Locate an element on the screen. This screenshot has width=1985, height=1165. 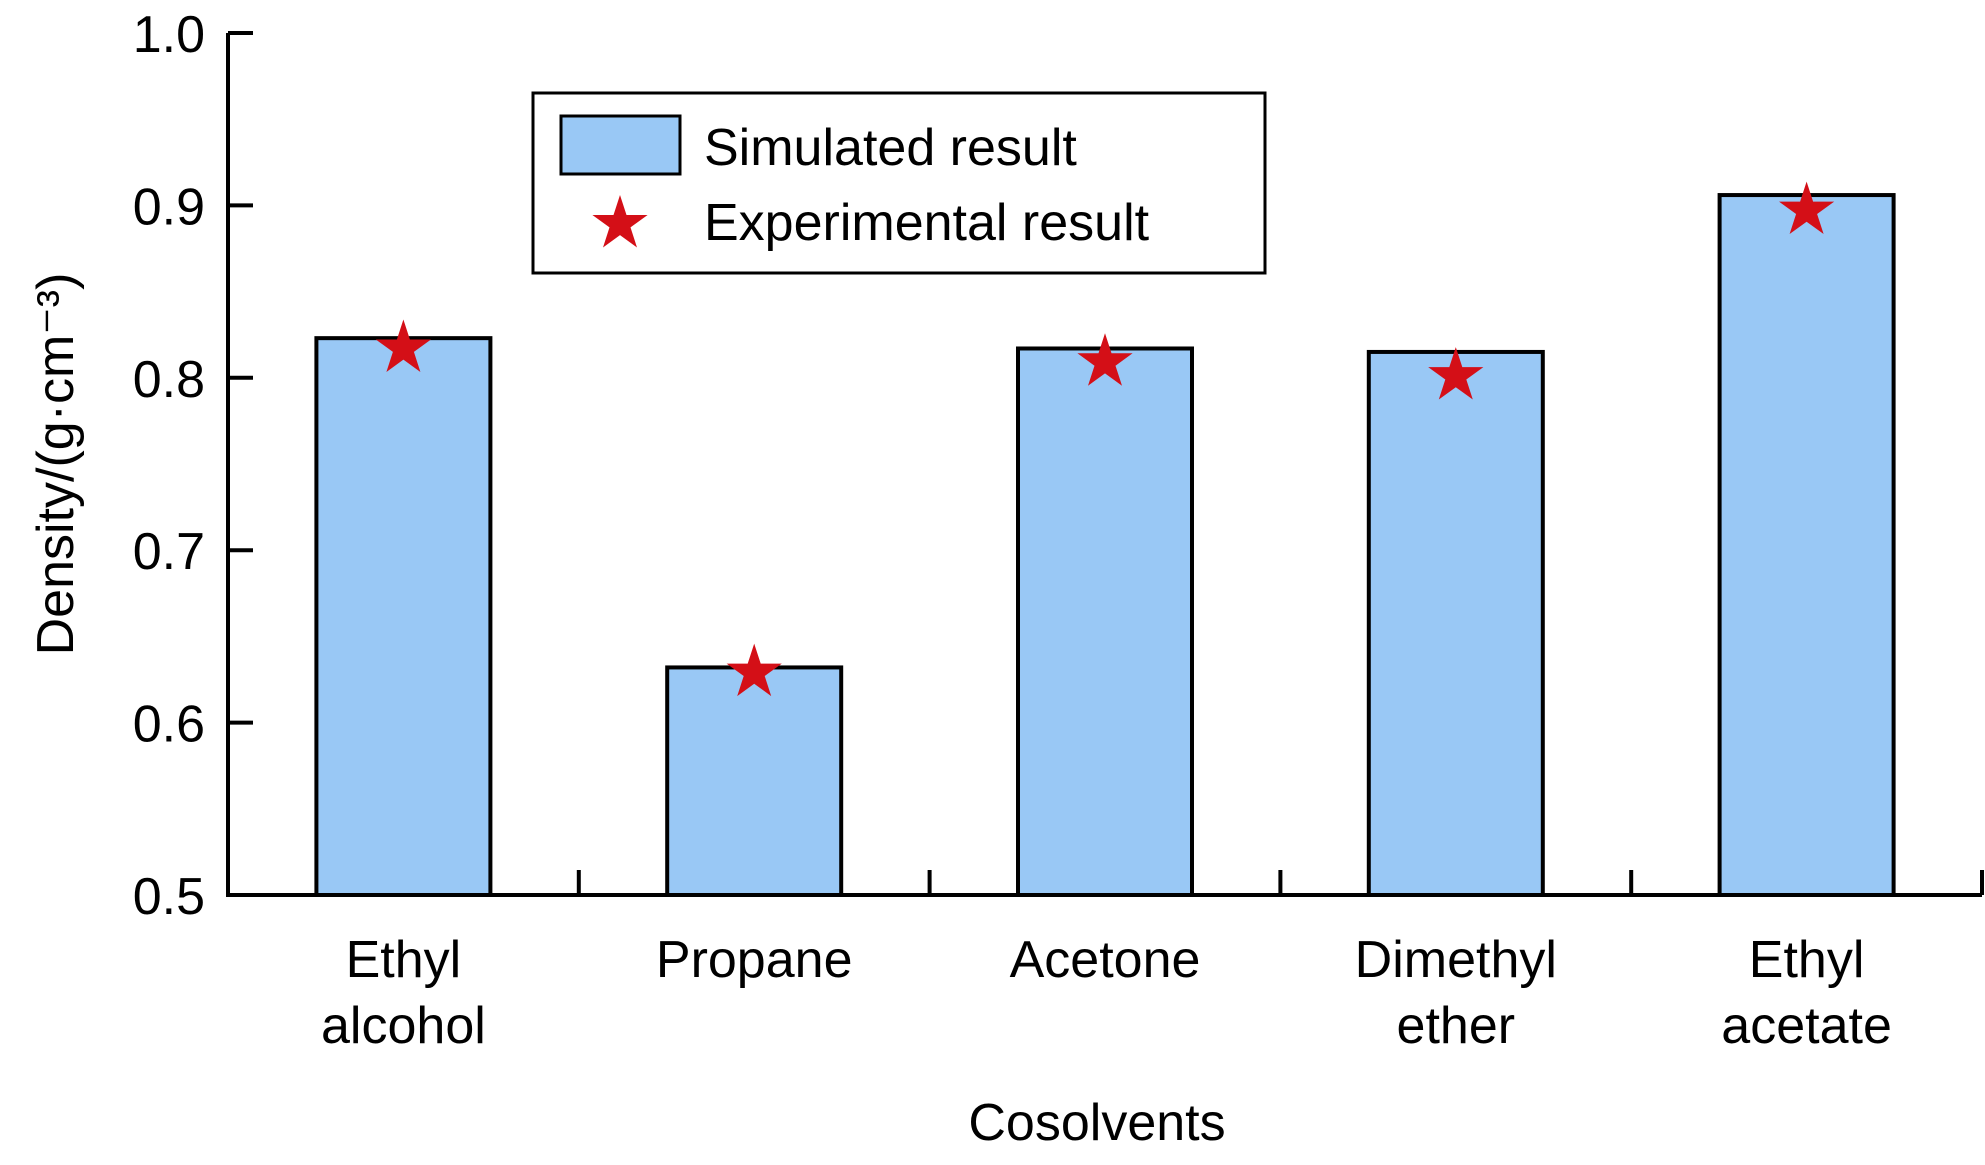
star-icon is located at coordinates (620, 221).